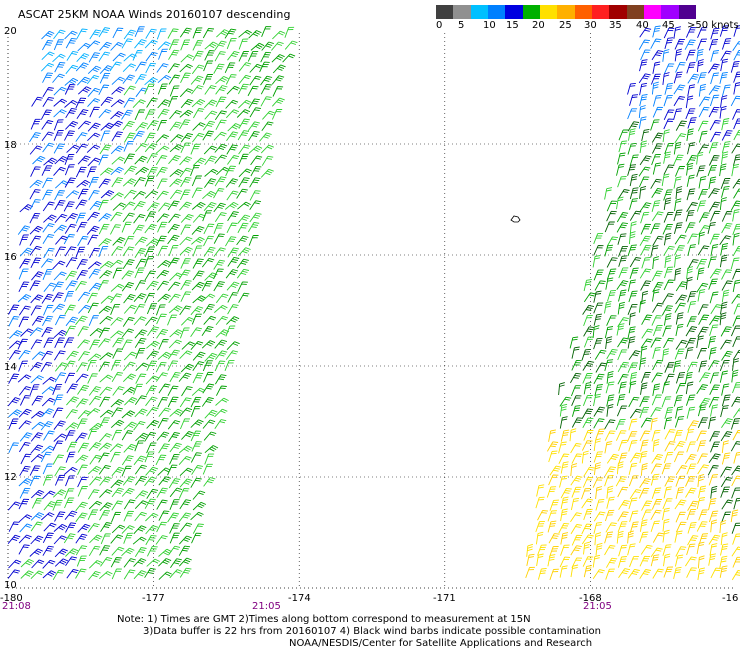  Describe the element at coordinates (10, 477) in the screenshot. I see `y-tick-label: 12` at that location.